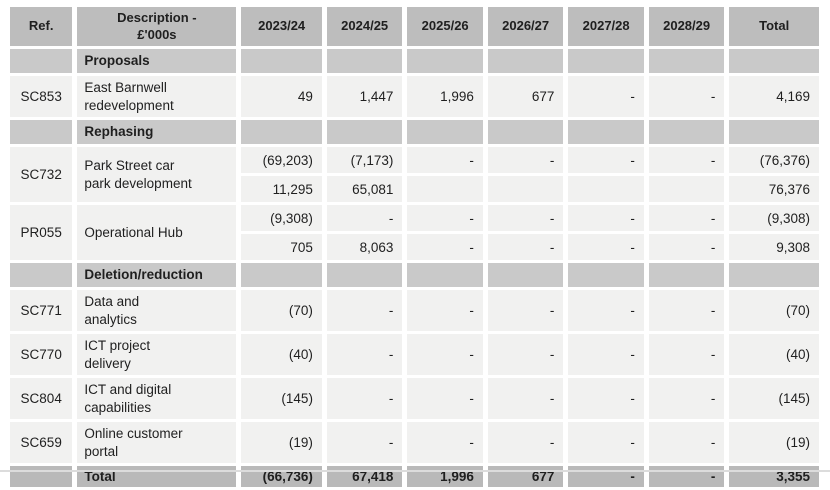  Describe the element at coordinates (281, 310) in the screenshot. I see `value-cell-2023-24: (70)` at that location.